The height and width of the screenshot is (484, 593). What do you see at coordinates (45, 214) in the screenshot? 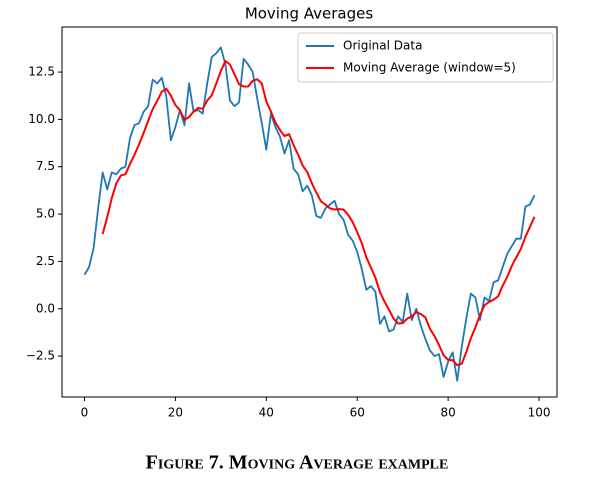
I see `y-tick-label: 5.0` at bounding box center [45, 214].